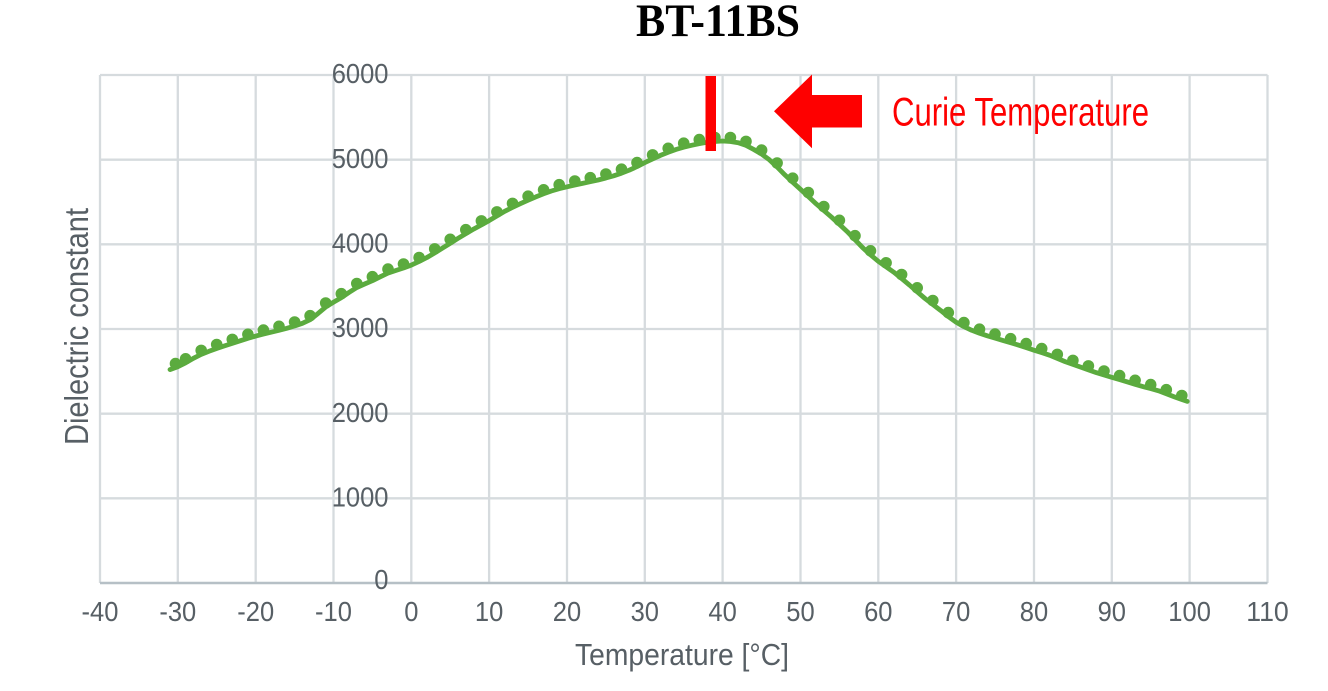 Image resolution: width=1328 pixels, height=691 pixels. What do you see at coordinates (76, 326) in the screenshot?
I see `svg-text: Dielectric constant` at bounding box center [76, 326].